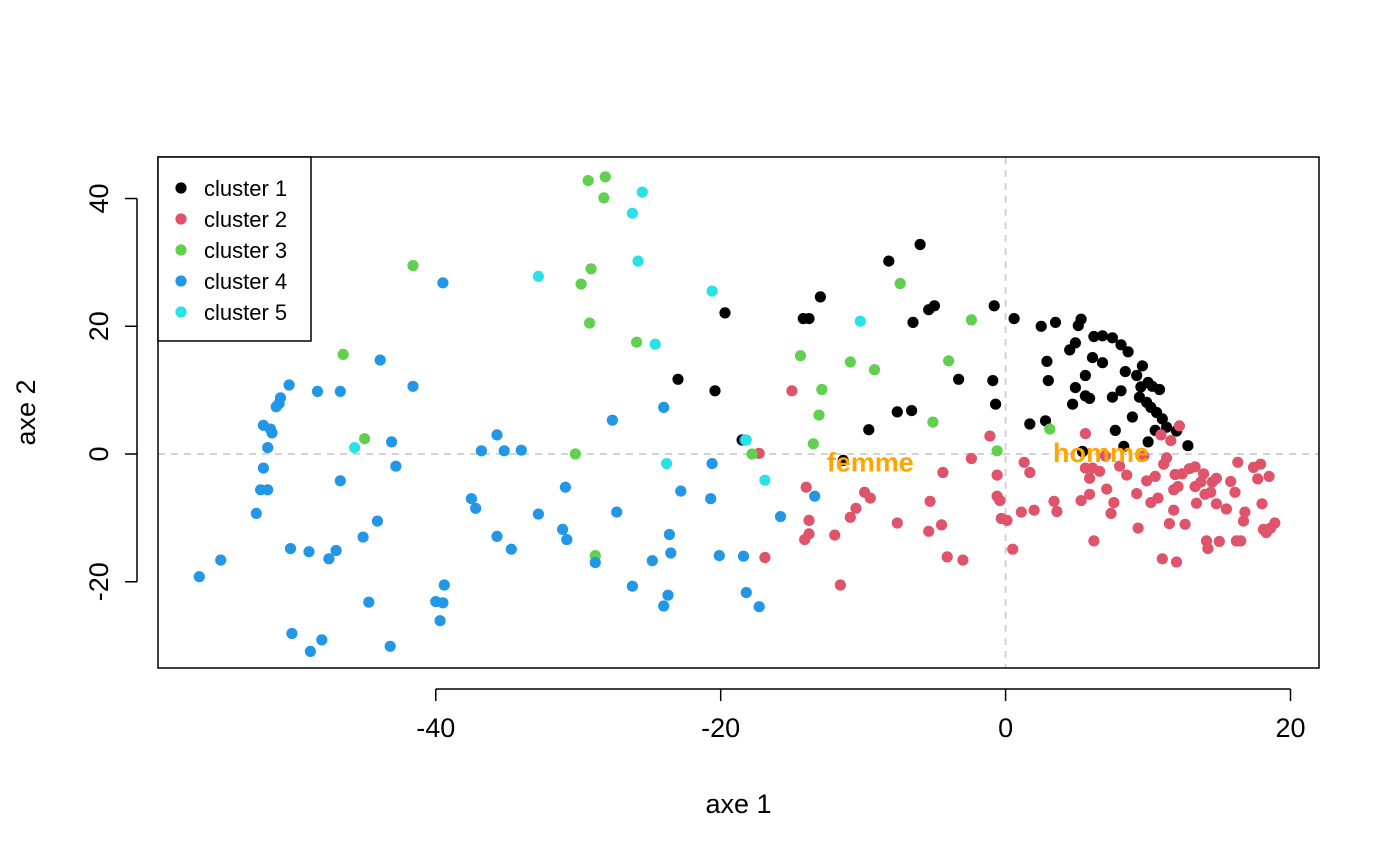 The width and height of the screenshot is (1400, 865). Describe the element at coordinates (988, 458) in the screenshot. I see `annotations: femme homme` at that location.